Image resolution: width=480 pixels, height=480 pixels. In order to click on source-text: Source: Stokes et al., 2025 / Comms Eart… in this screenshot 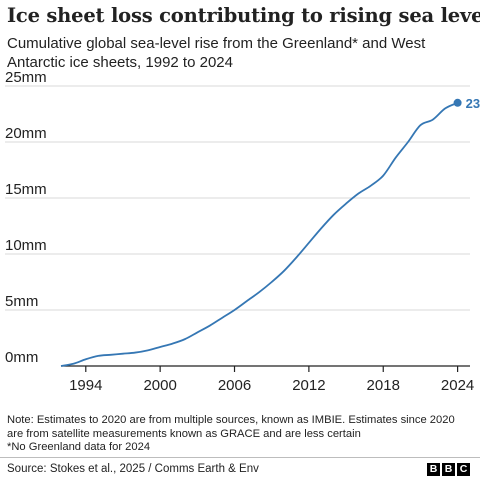, I will do `click(133, 469)`.